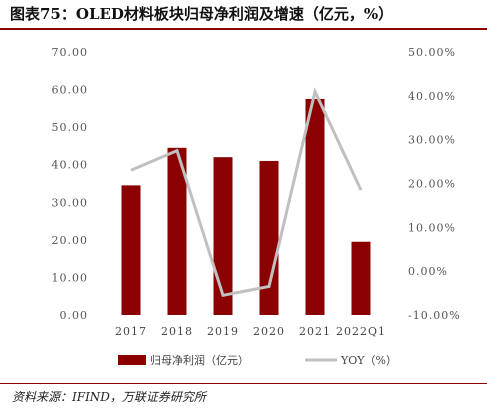  What do you see at coordinates (70, 202) in the screenshot?
I see `left-tick-label: 30.00` at bounding box center [70, 202].